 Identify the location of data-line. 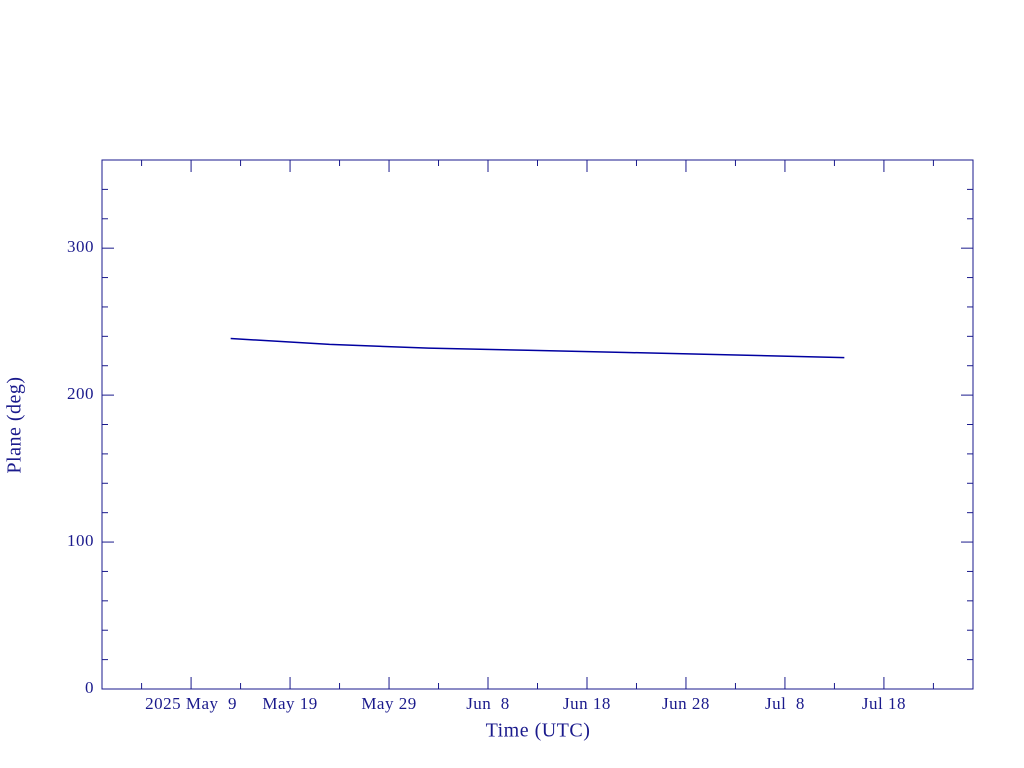
(537, 348).